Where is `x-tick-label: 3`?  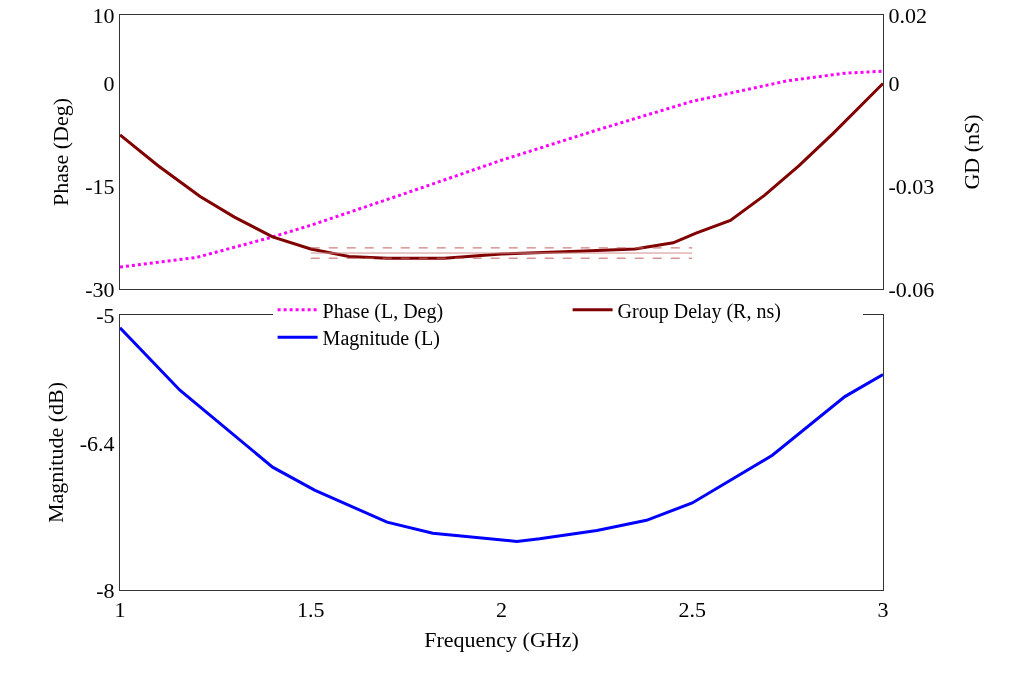
x-tick-label: 3 is located at coordinates (883, 610).